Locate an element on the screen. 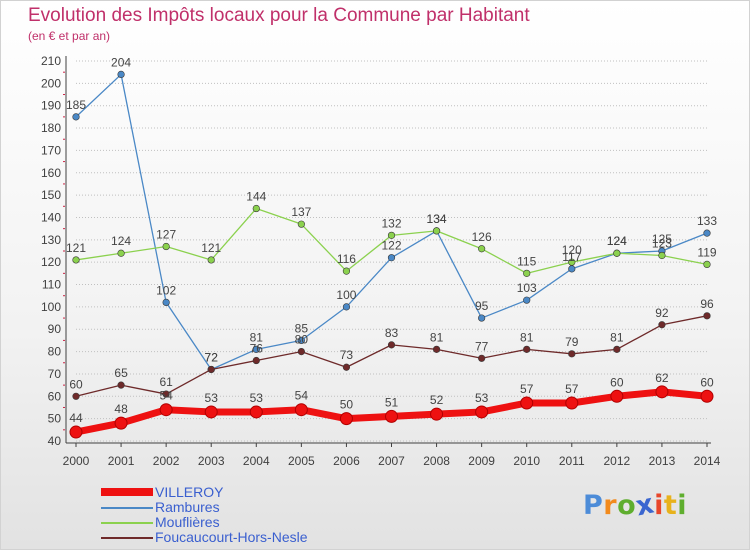  x-tick-label: 2008 is located at coordinates (436, 461).